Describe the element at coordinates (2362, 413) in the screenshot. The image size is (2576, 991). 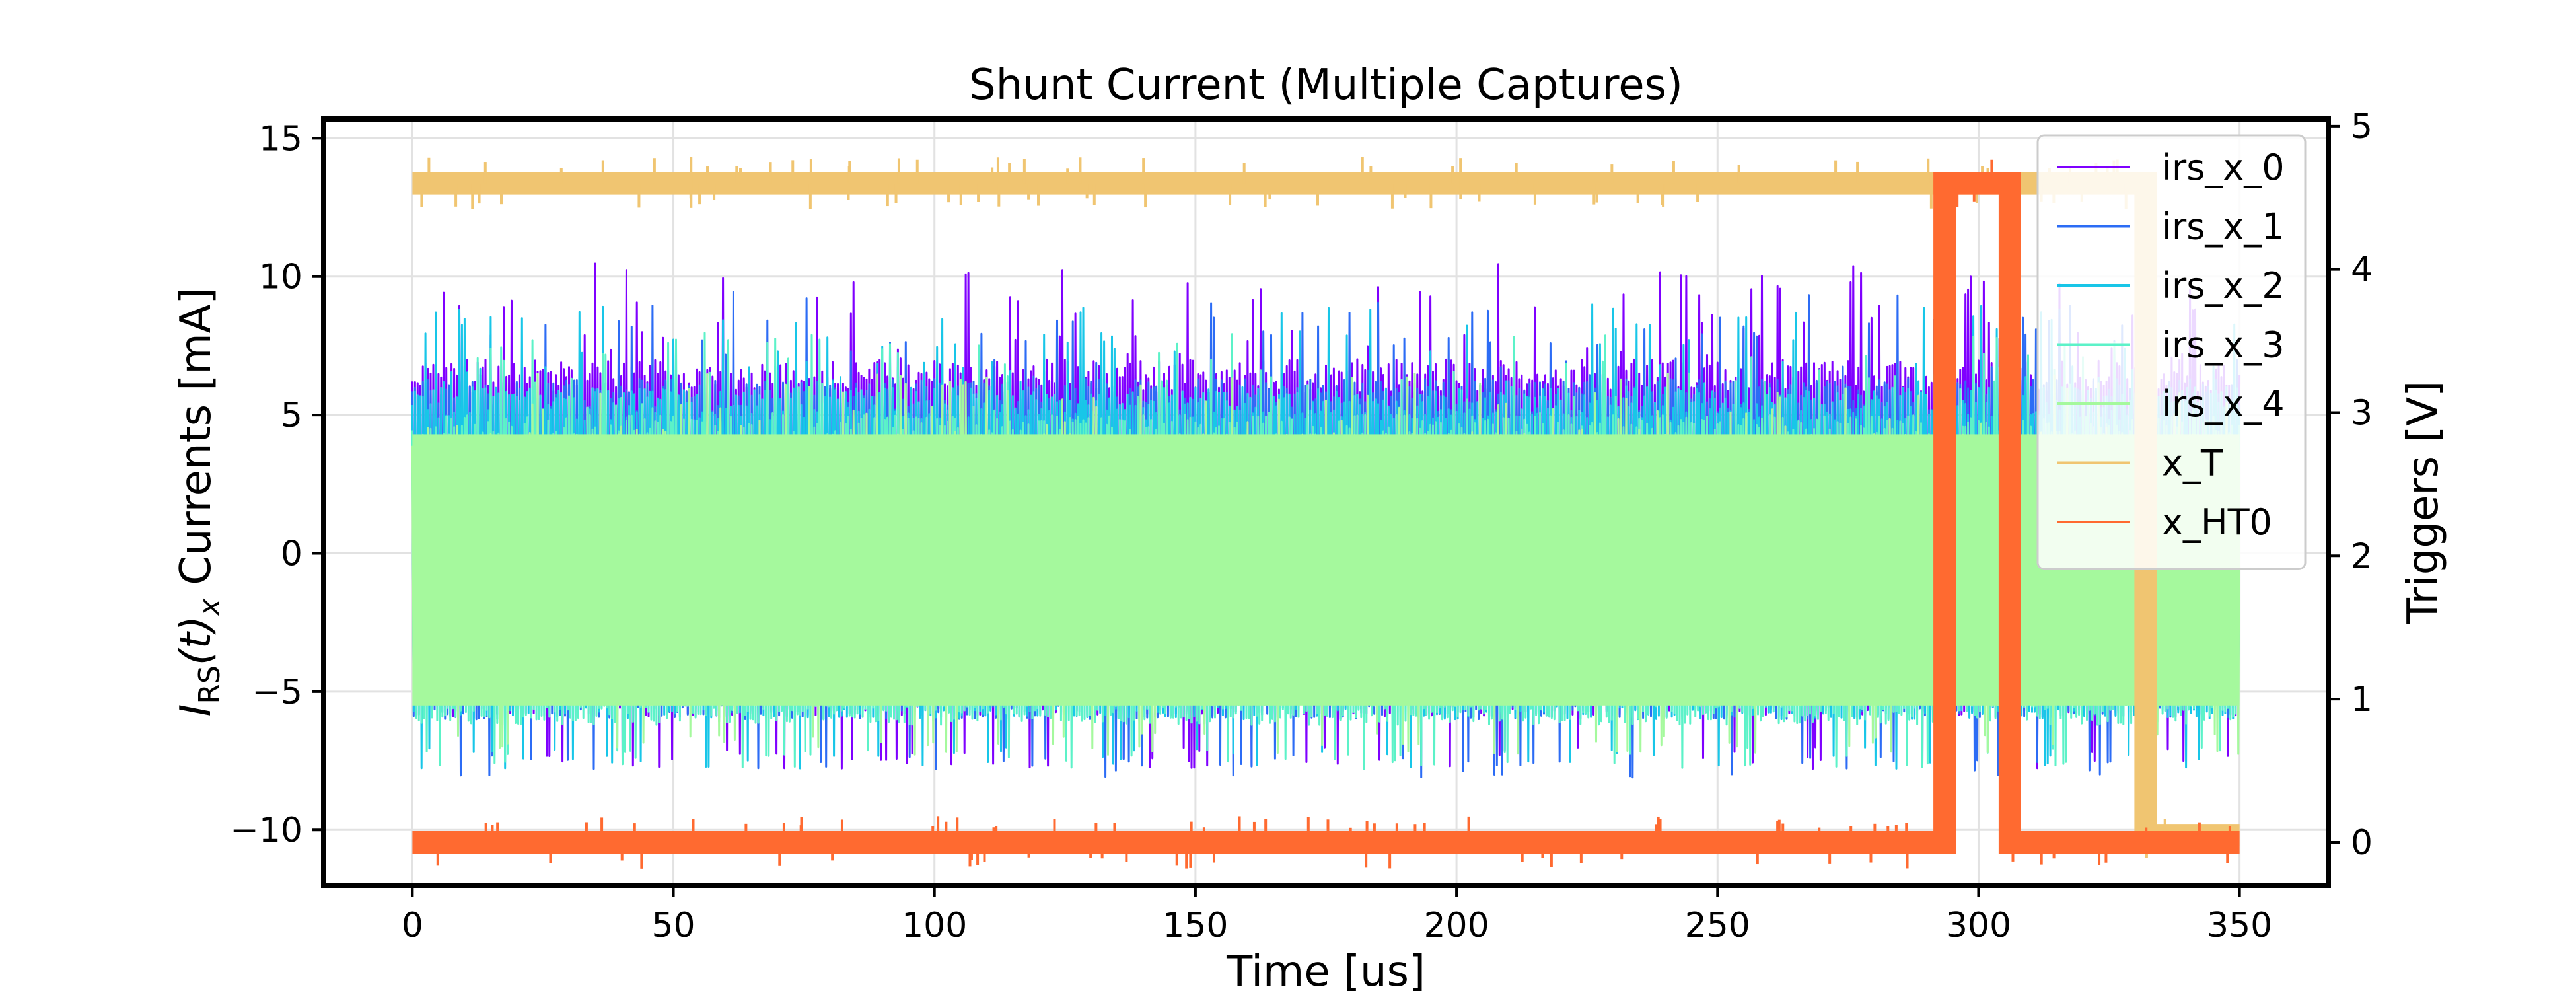
I see `y2-tick-label: 3` at that location.